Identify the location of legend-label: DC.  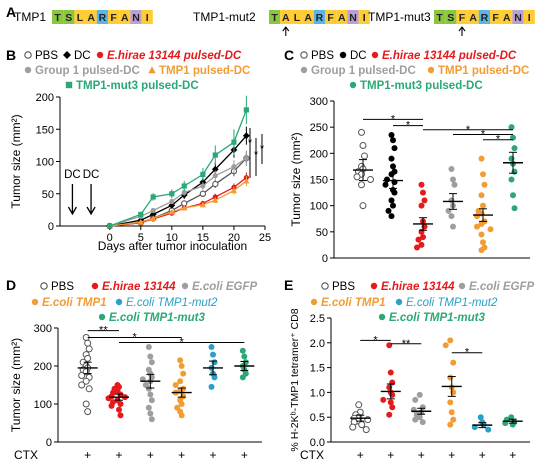
(82, 56).